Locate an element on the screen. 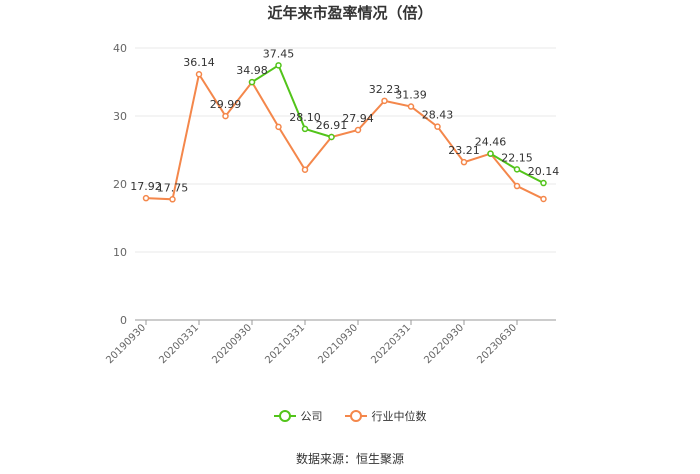  y-tick-label-10: 10 is located at coordinates (120, 252).